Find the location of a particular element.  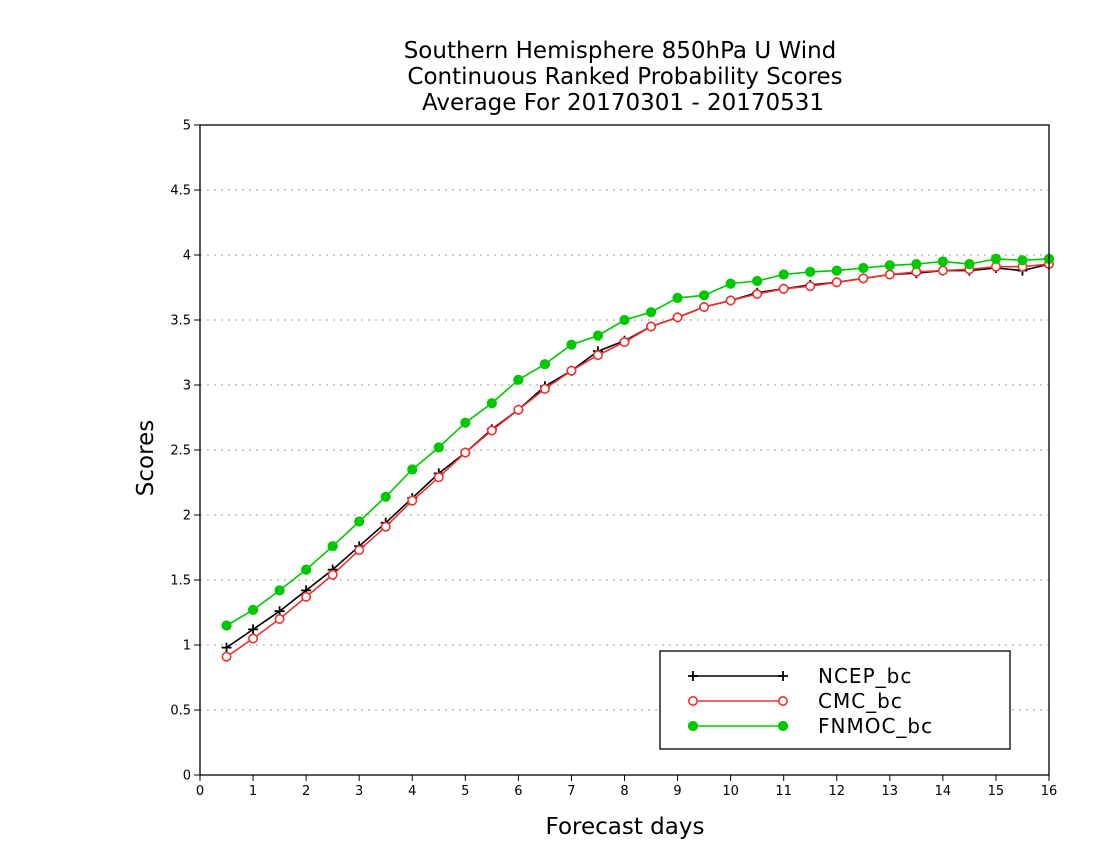

legend-marker-left-CMC_bc is located at coordinates (692, 700).